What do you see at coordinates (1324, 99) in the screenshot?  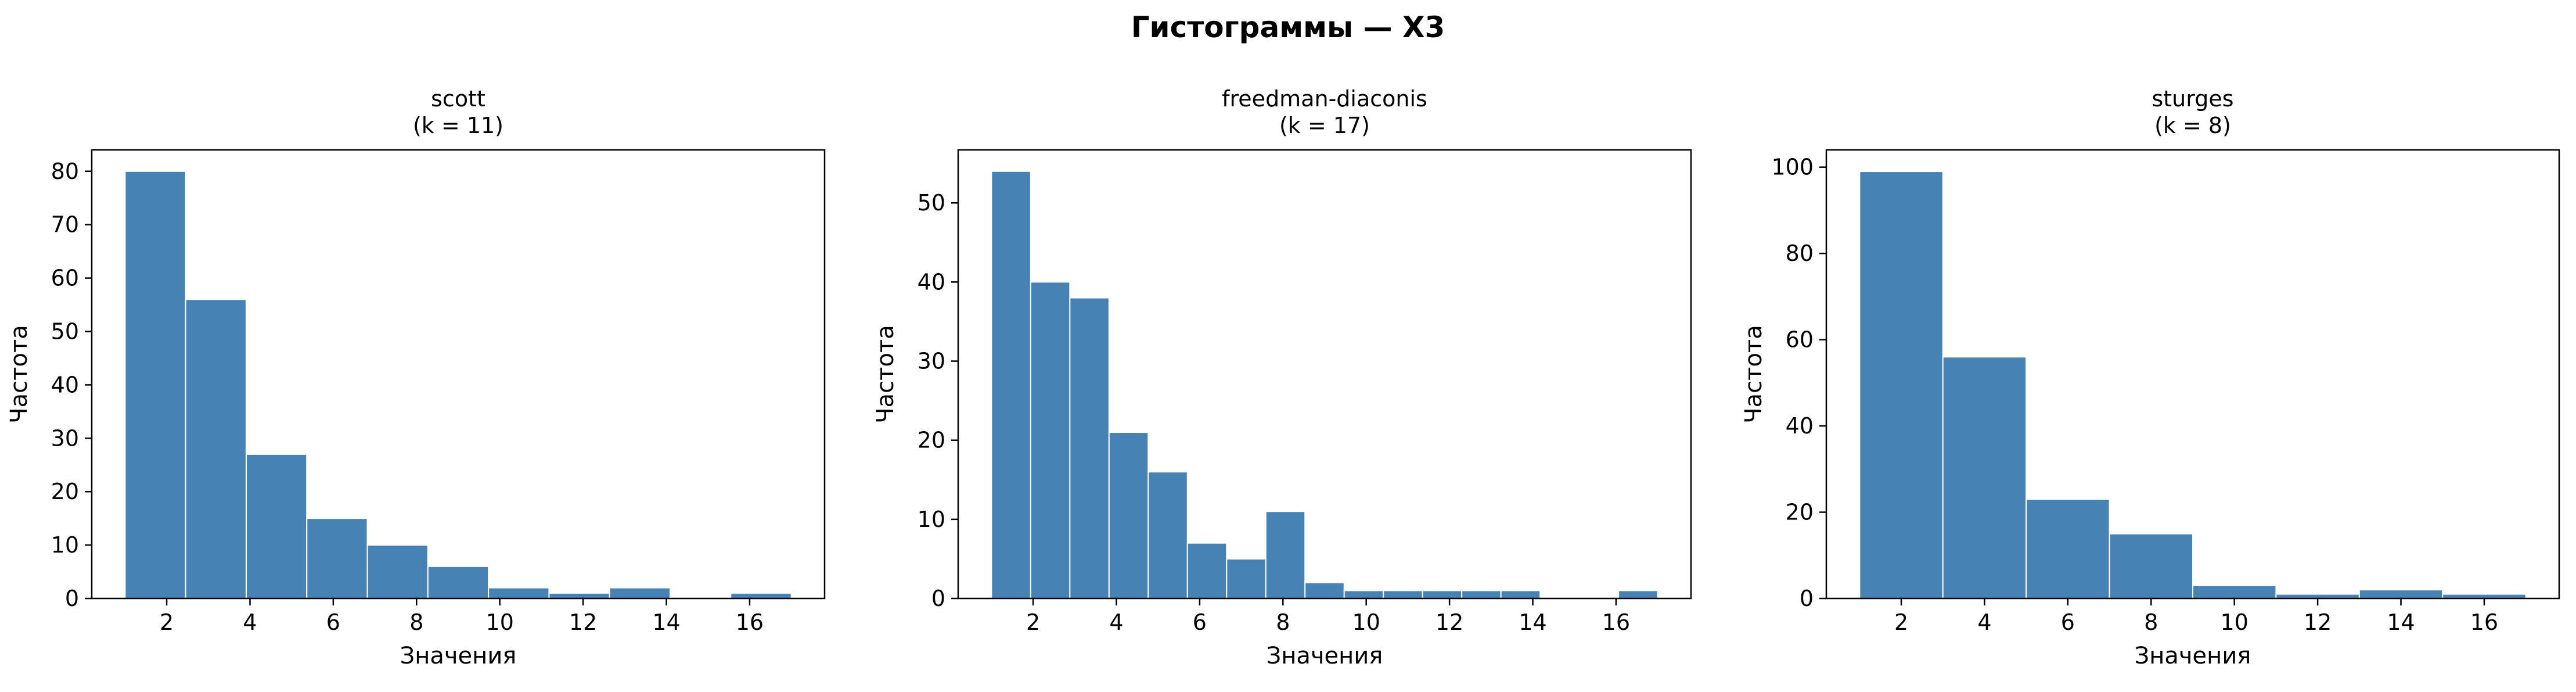 I see `chart-title: freedman-diaconis` at bounding box center [1324, 99].